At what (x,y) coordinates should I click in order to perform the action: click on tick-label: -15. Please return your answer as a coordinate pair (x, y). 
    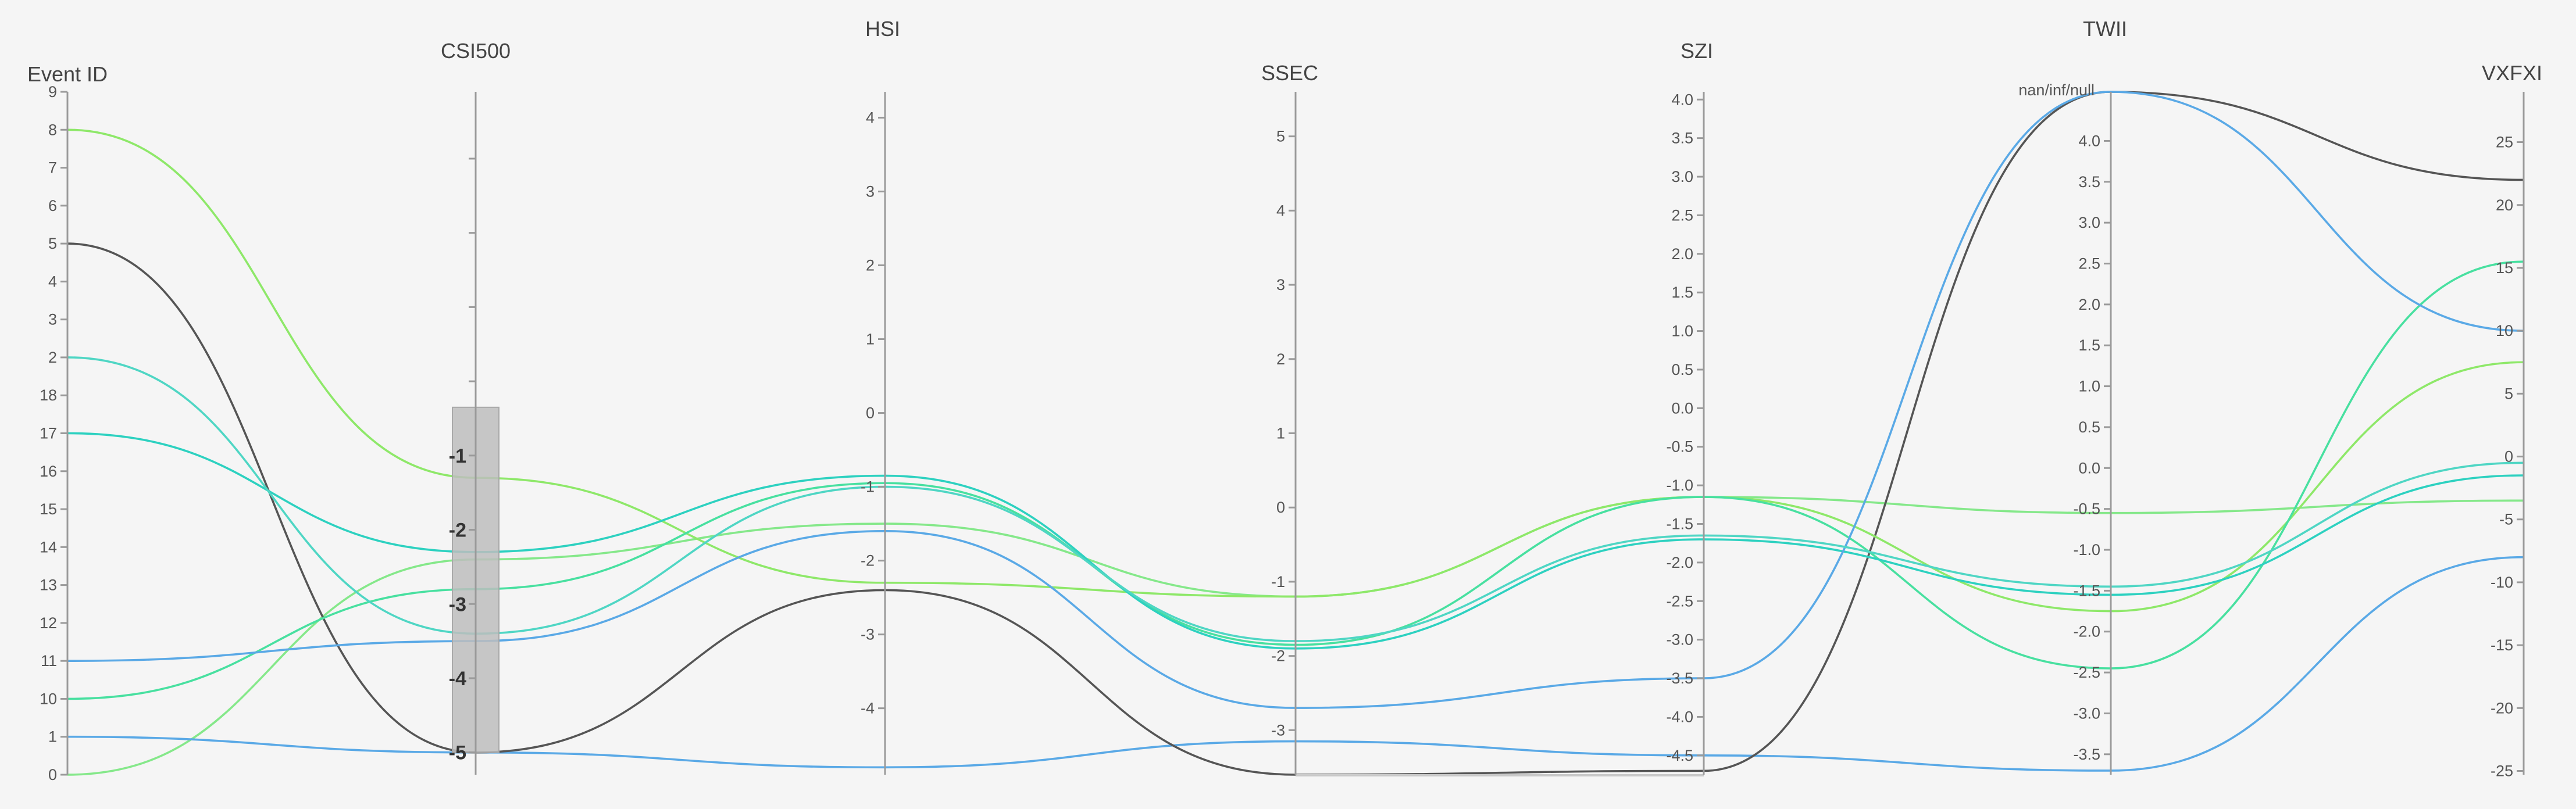
    Looking at the image, I should click on (2502, 645).